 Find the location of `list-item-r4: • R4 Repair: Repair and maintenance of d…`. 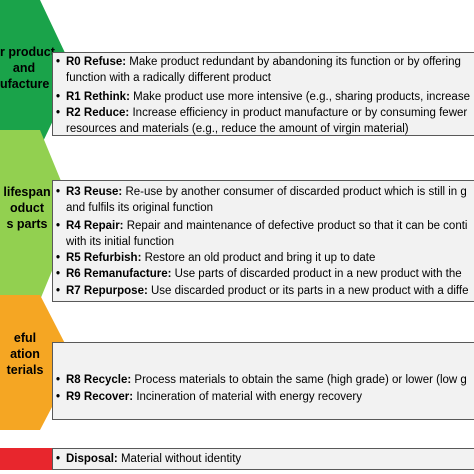

list-item-r4: • R4 Repair: Repair and maintenance of d… is located at coordinates (262, 234).